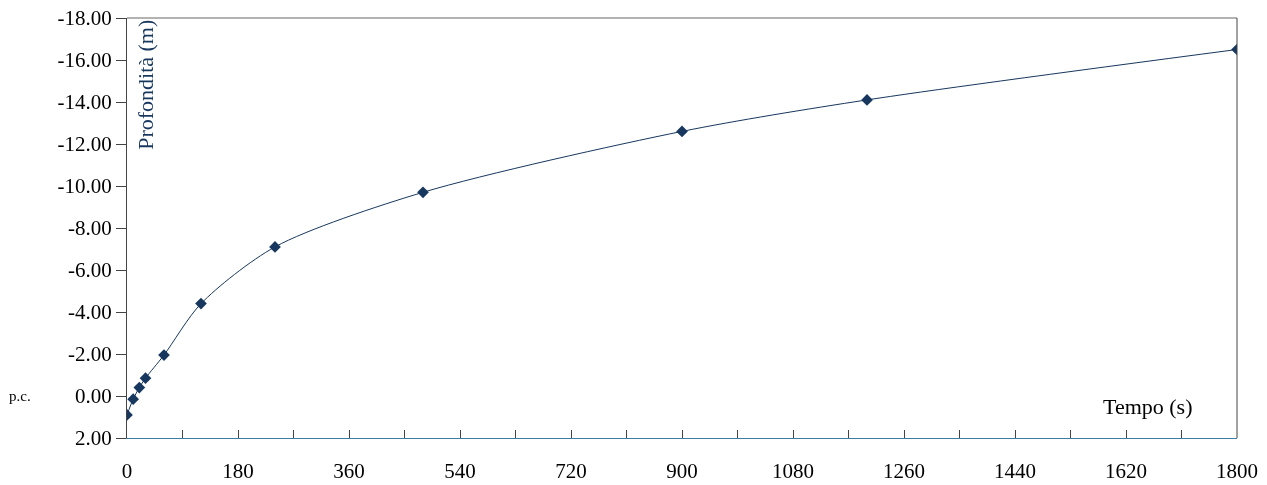 This screenshot has width=1267, height=485. Describe the element at coordinates (93, 438) in the screenshot. I see `y-tick-label: 2.00` at that location.